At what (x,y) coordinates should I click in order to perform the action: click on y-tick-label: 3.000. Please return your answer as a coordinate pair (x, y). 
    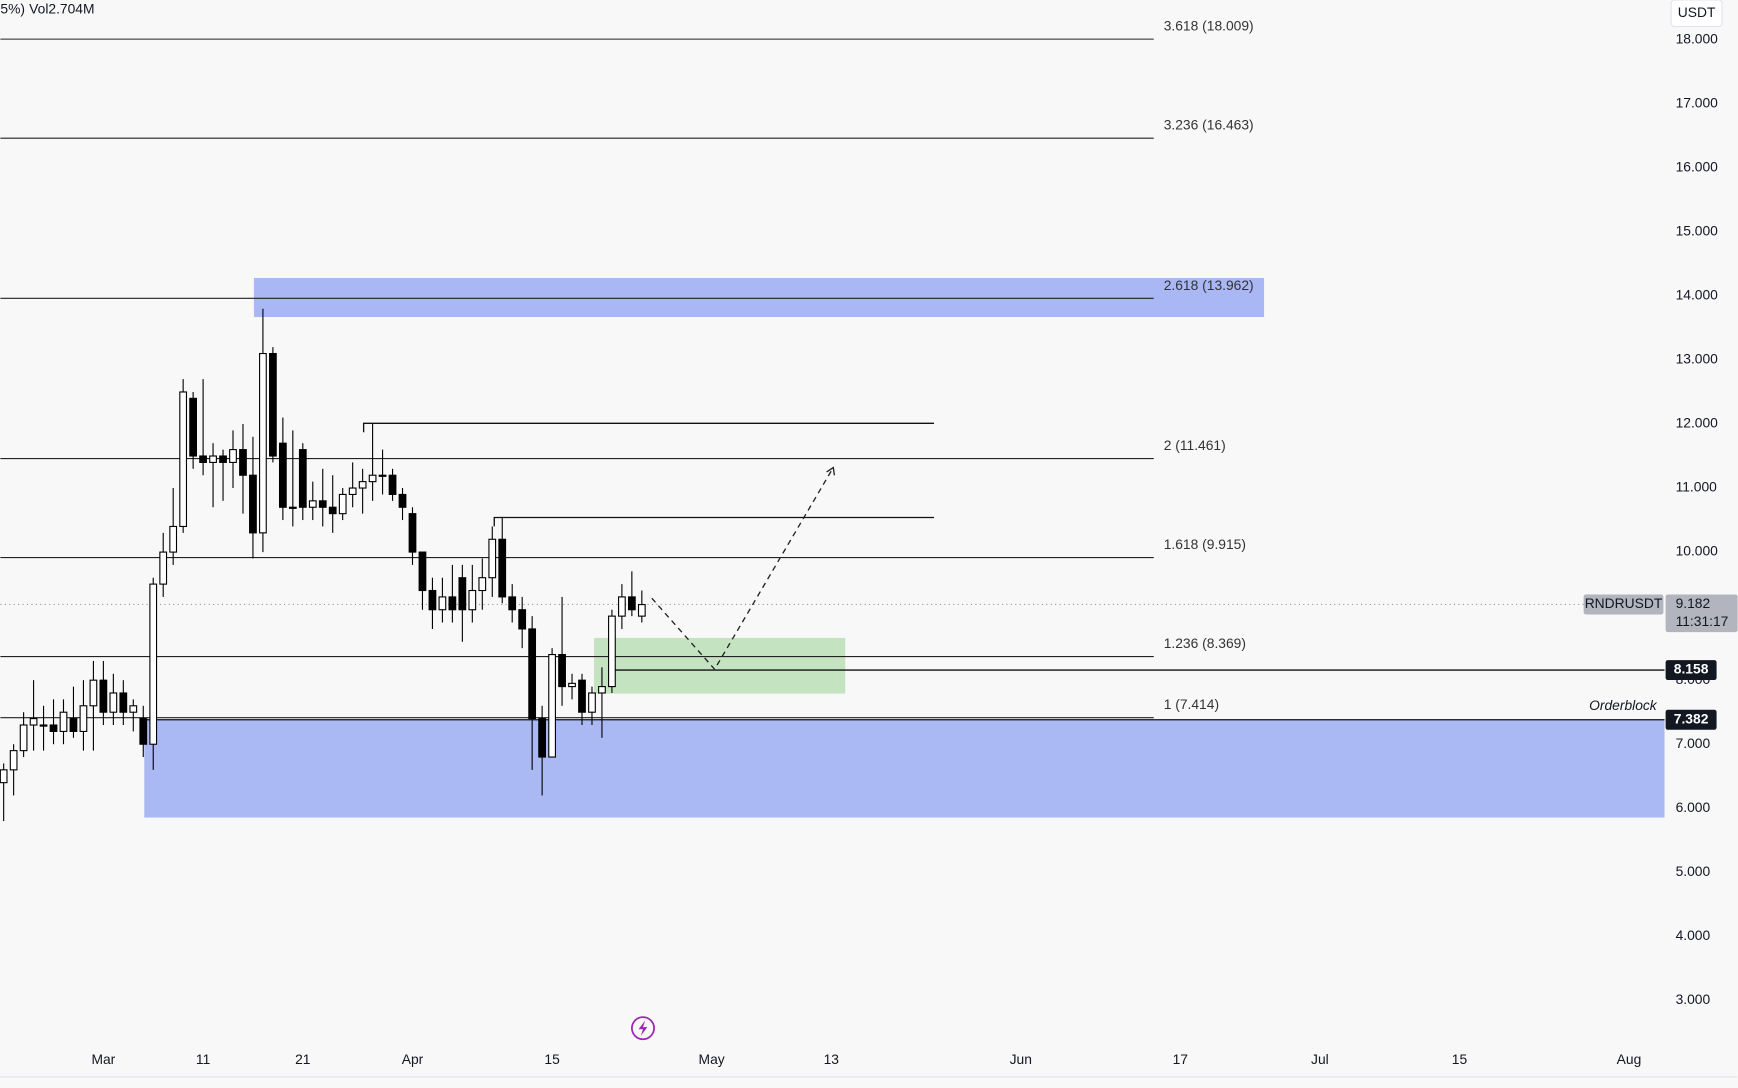
    Looking at the image, I should click on (1693, 999).